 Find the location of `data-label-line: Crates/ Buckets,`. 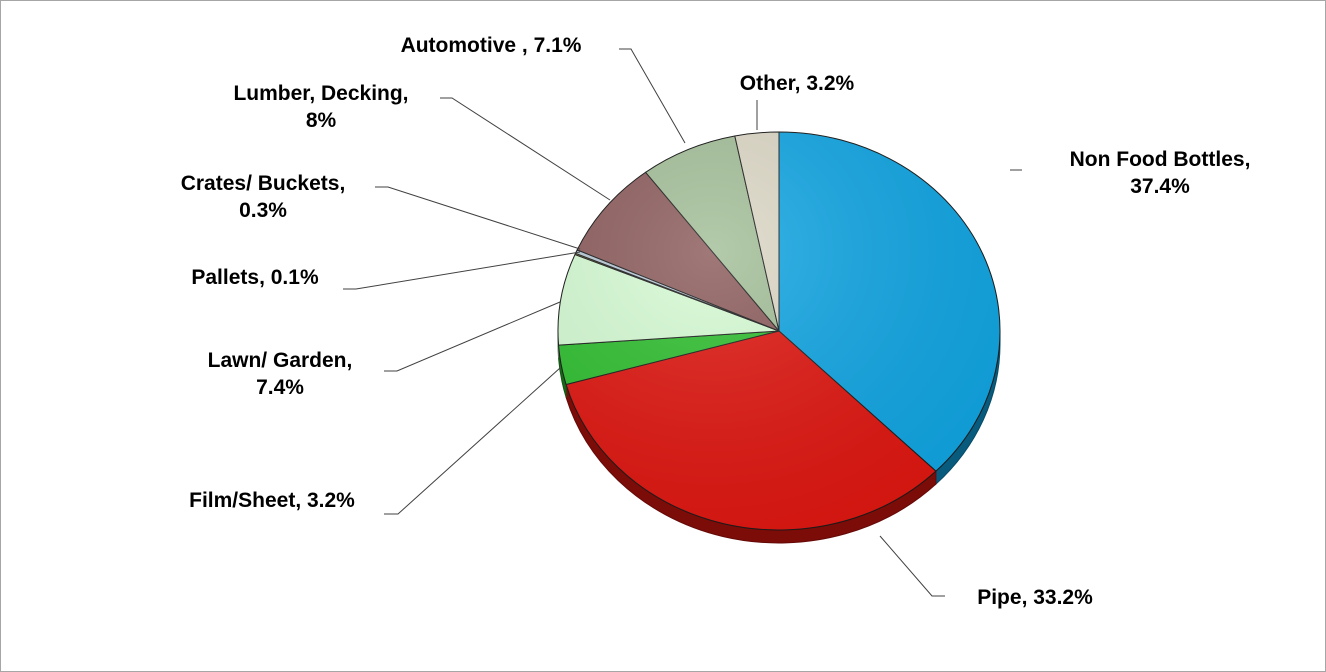

data-label-line: Crates/ Buckets, is located at coordinates (263, 183).